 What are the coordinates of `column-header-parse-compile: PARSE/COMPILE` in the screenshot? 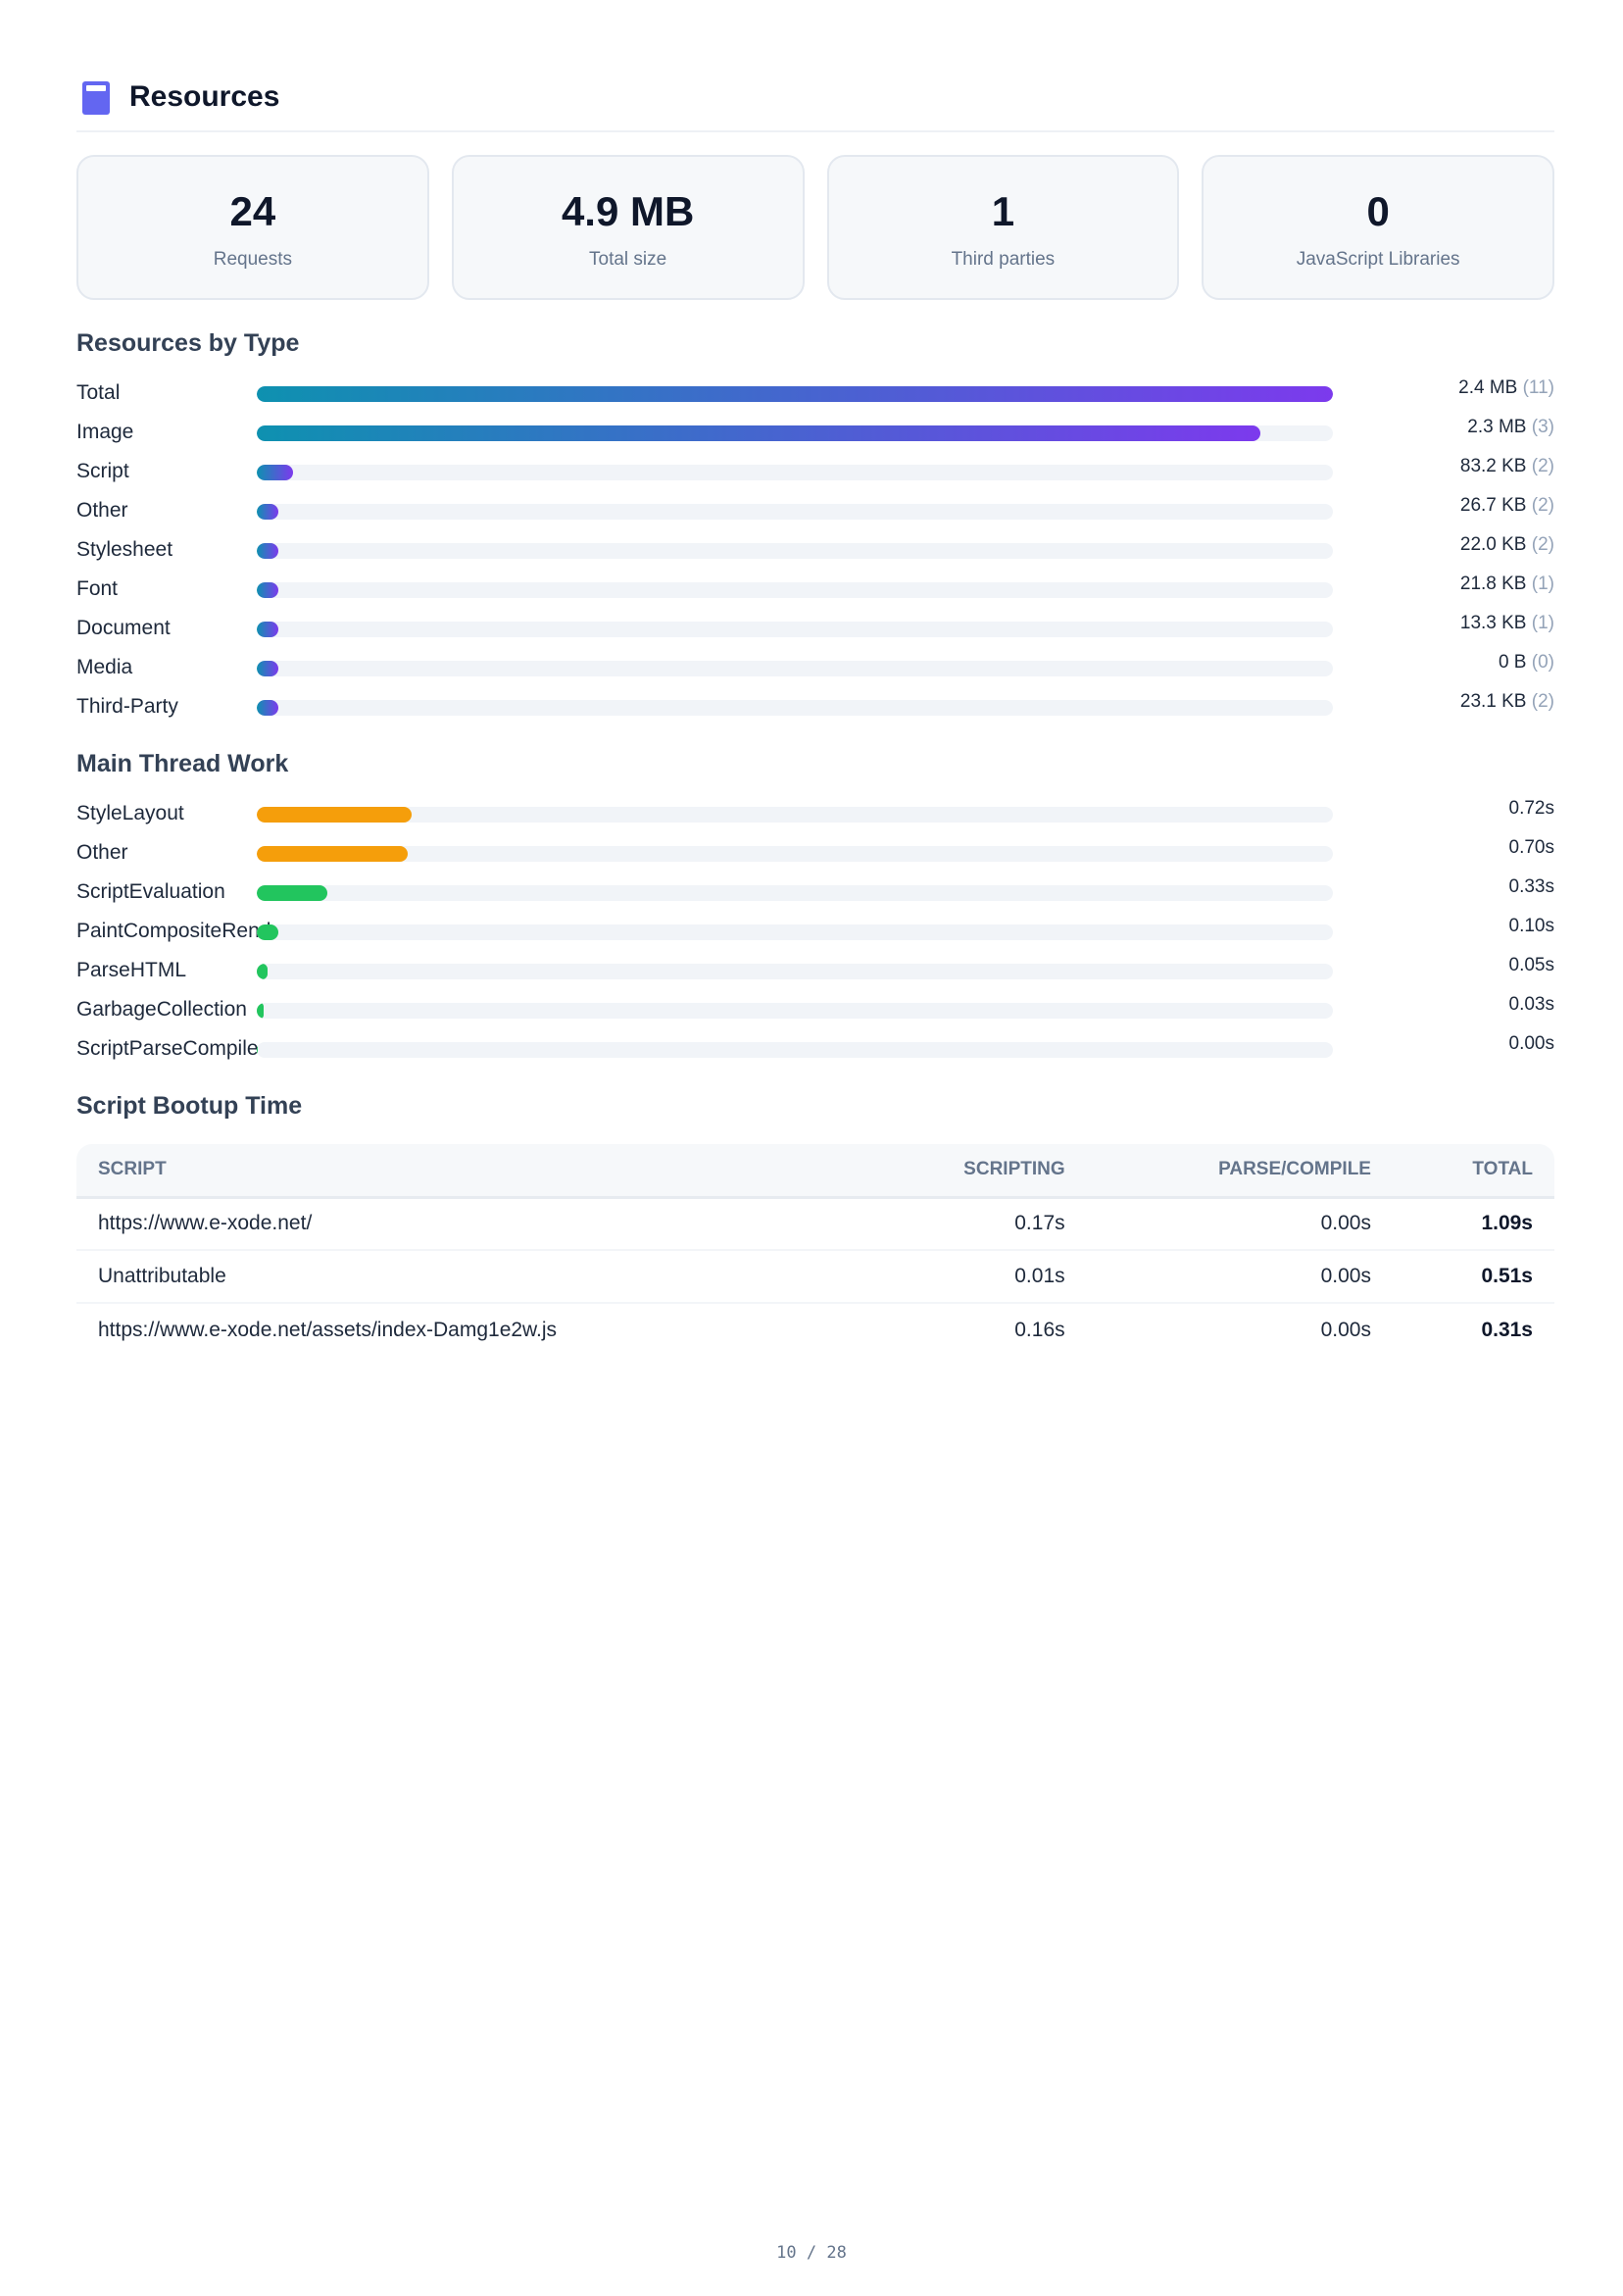 It's located at (1239, 1171).